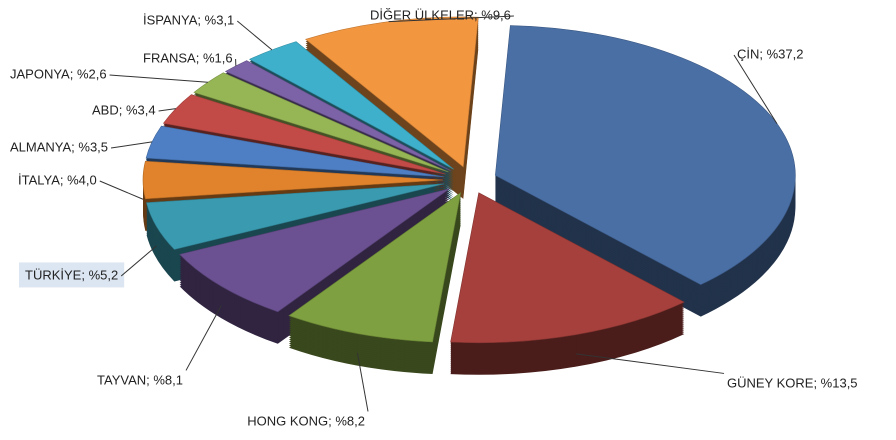  Describe the element at coordinates (440, 14) in the screenshot. I see `data-label: DİĞER ÜLKELER; %9,6` at that location.